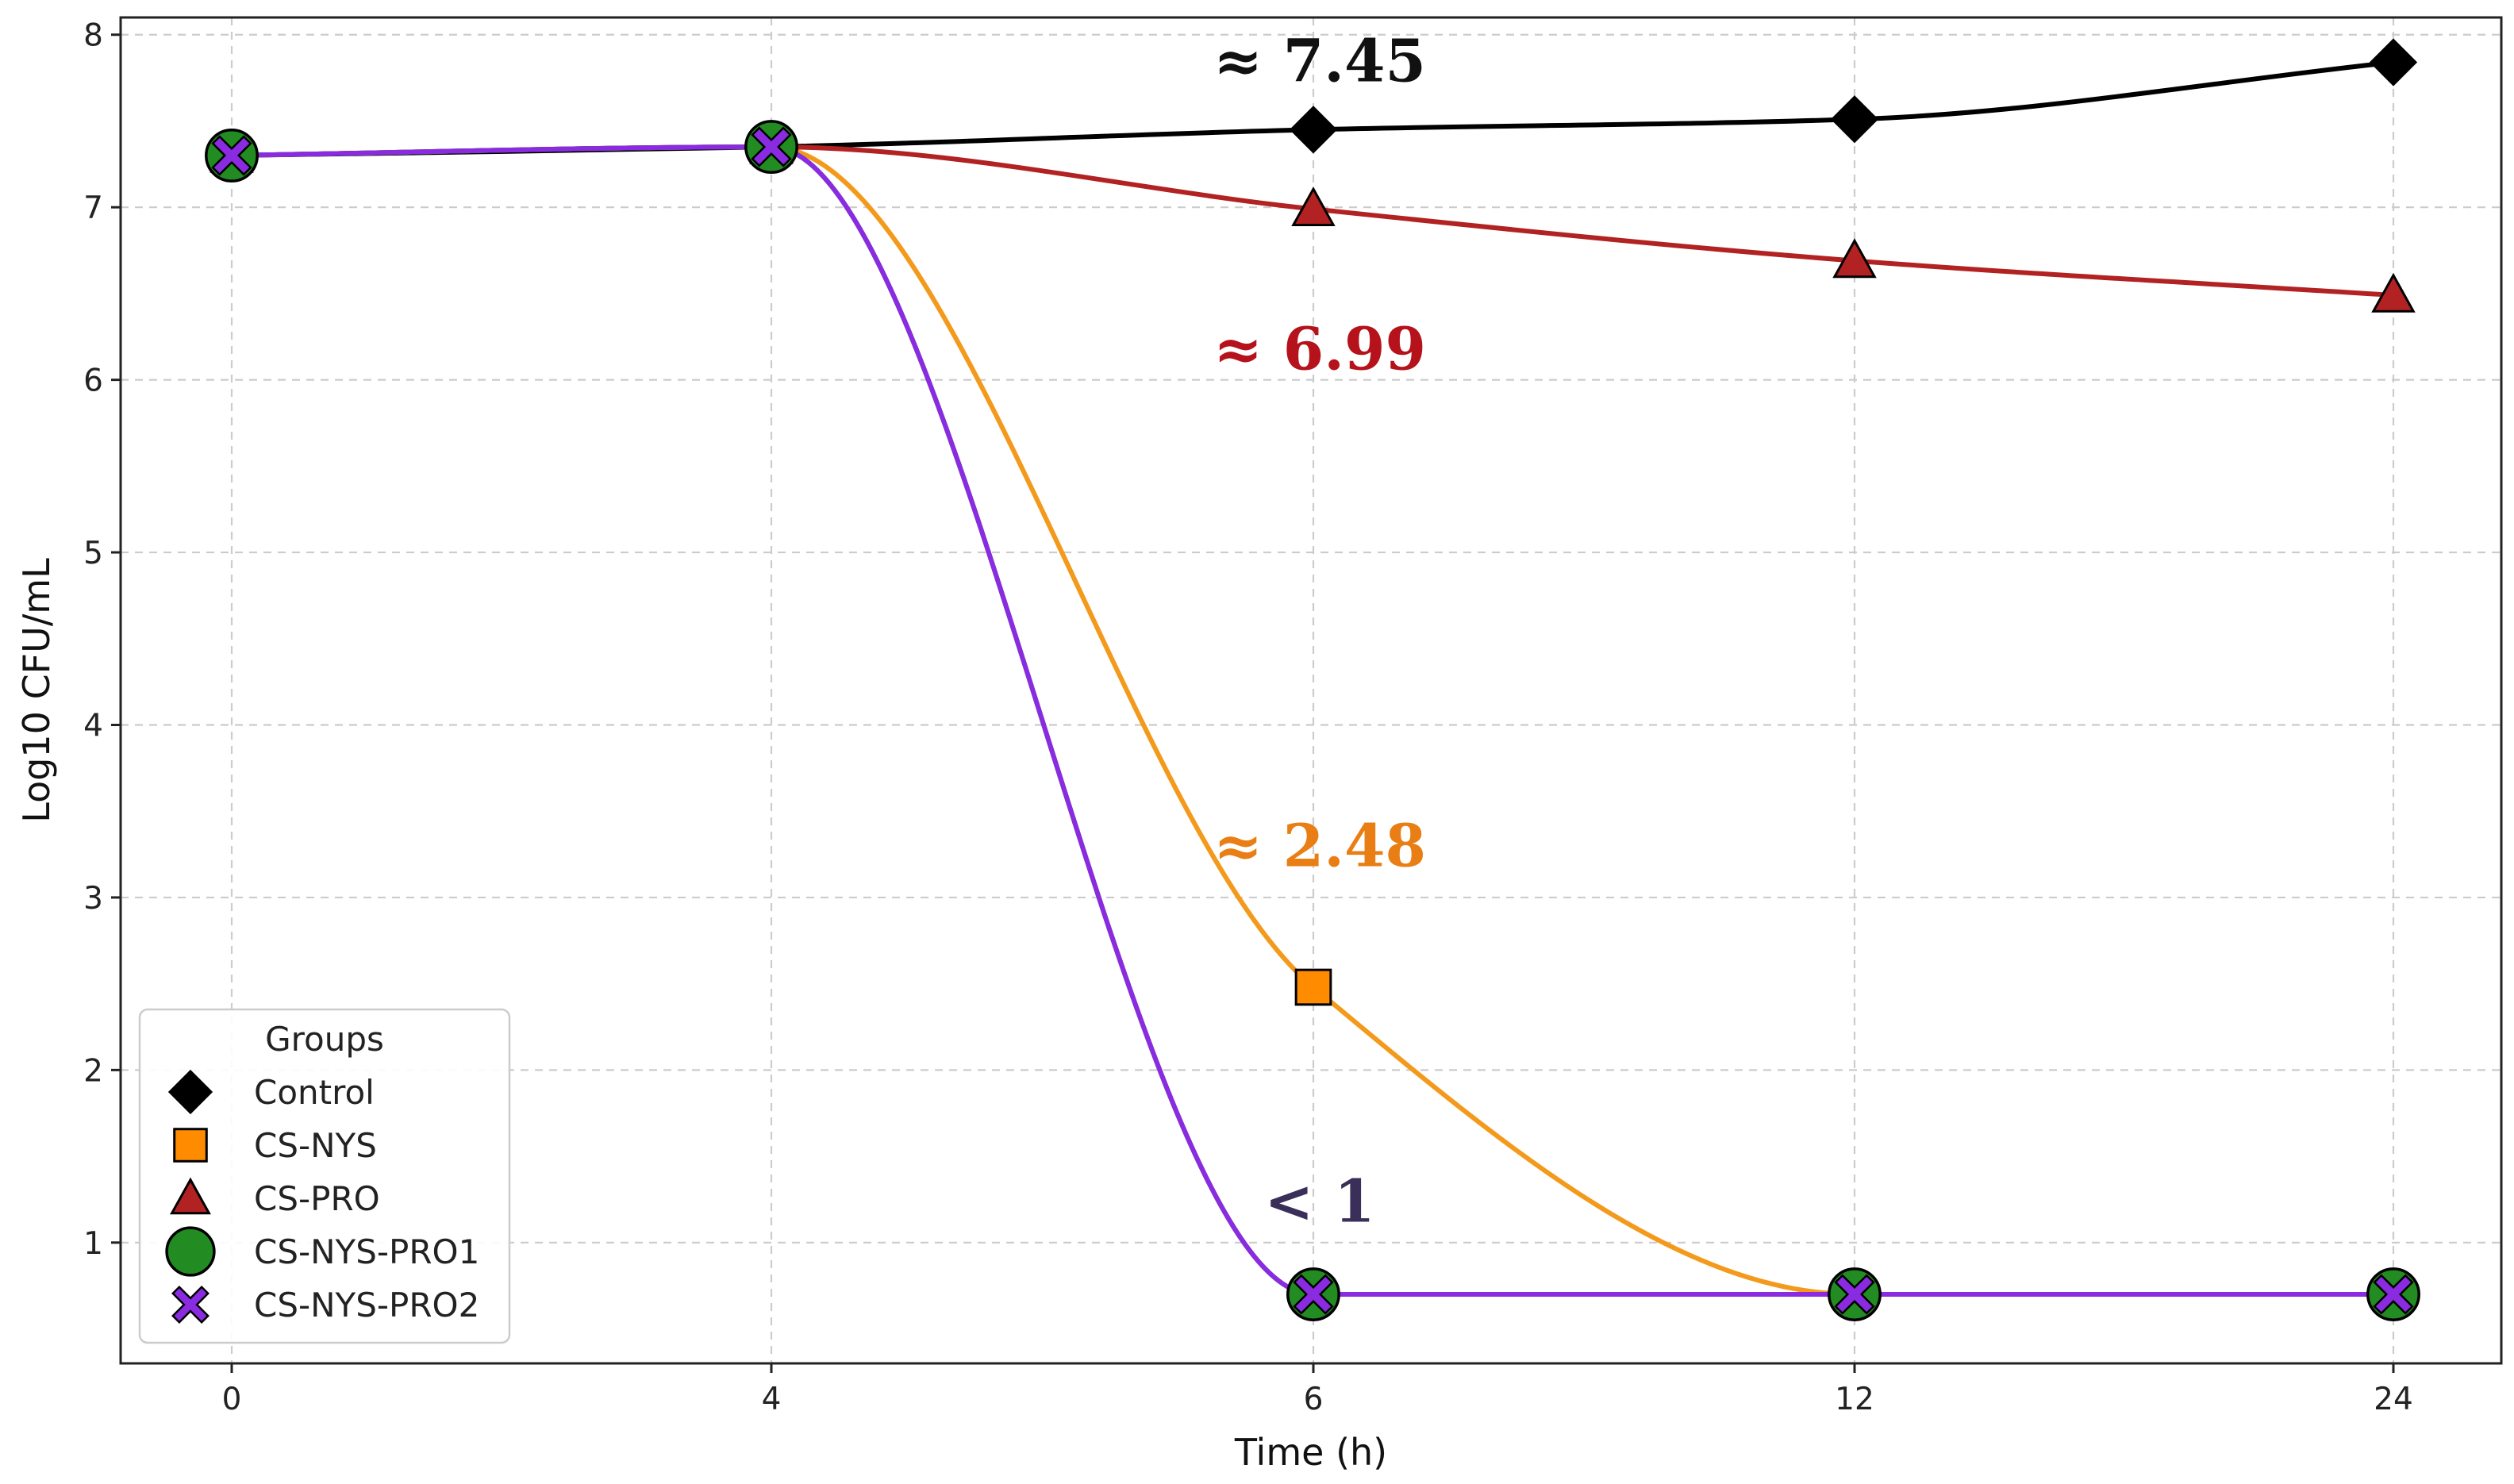  I want to click on marker-control-24h, so click(2393, 62).